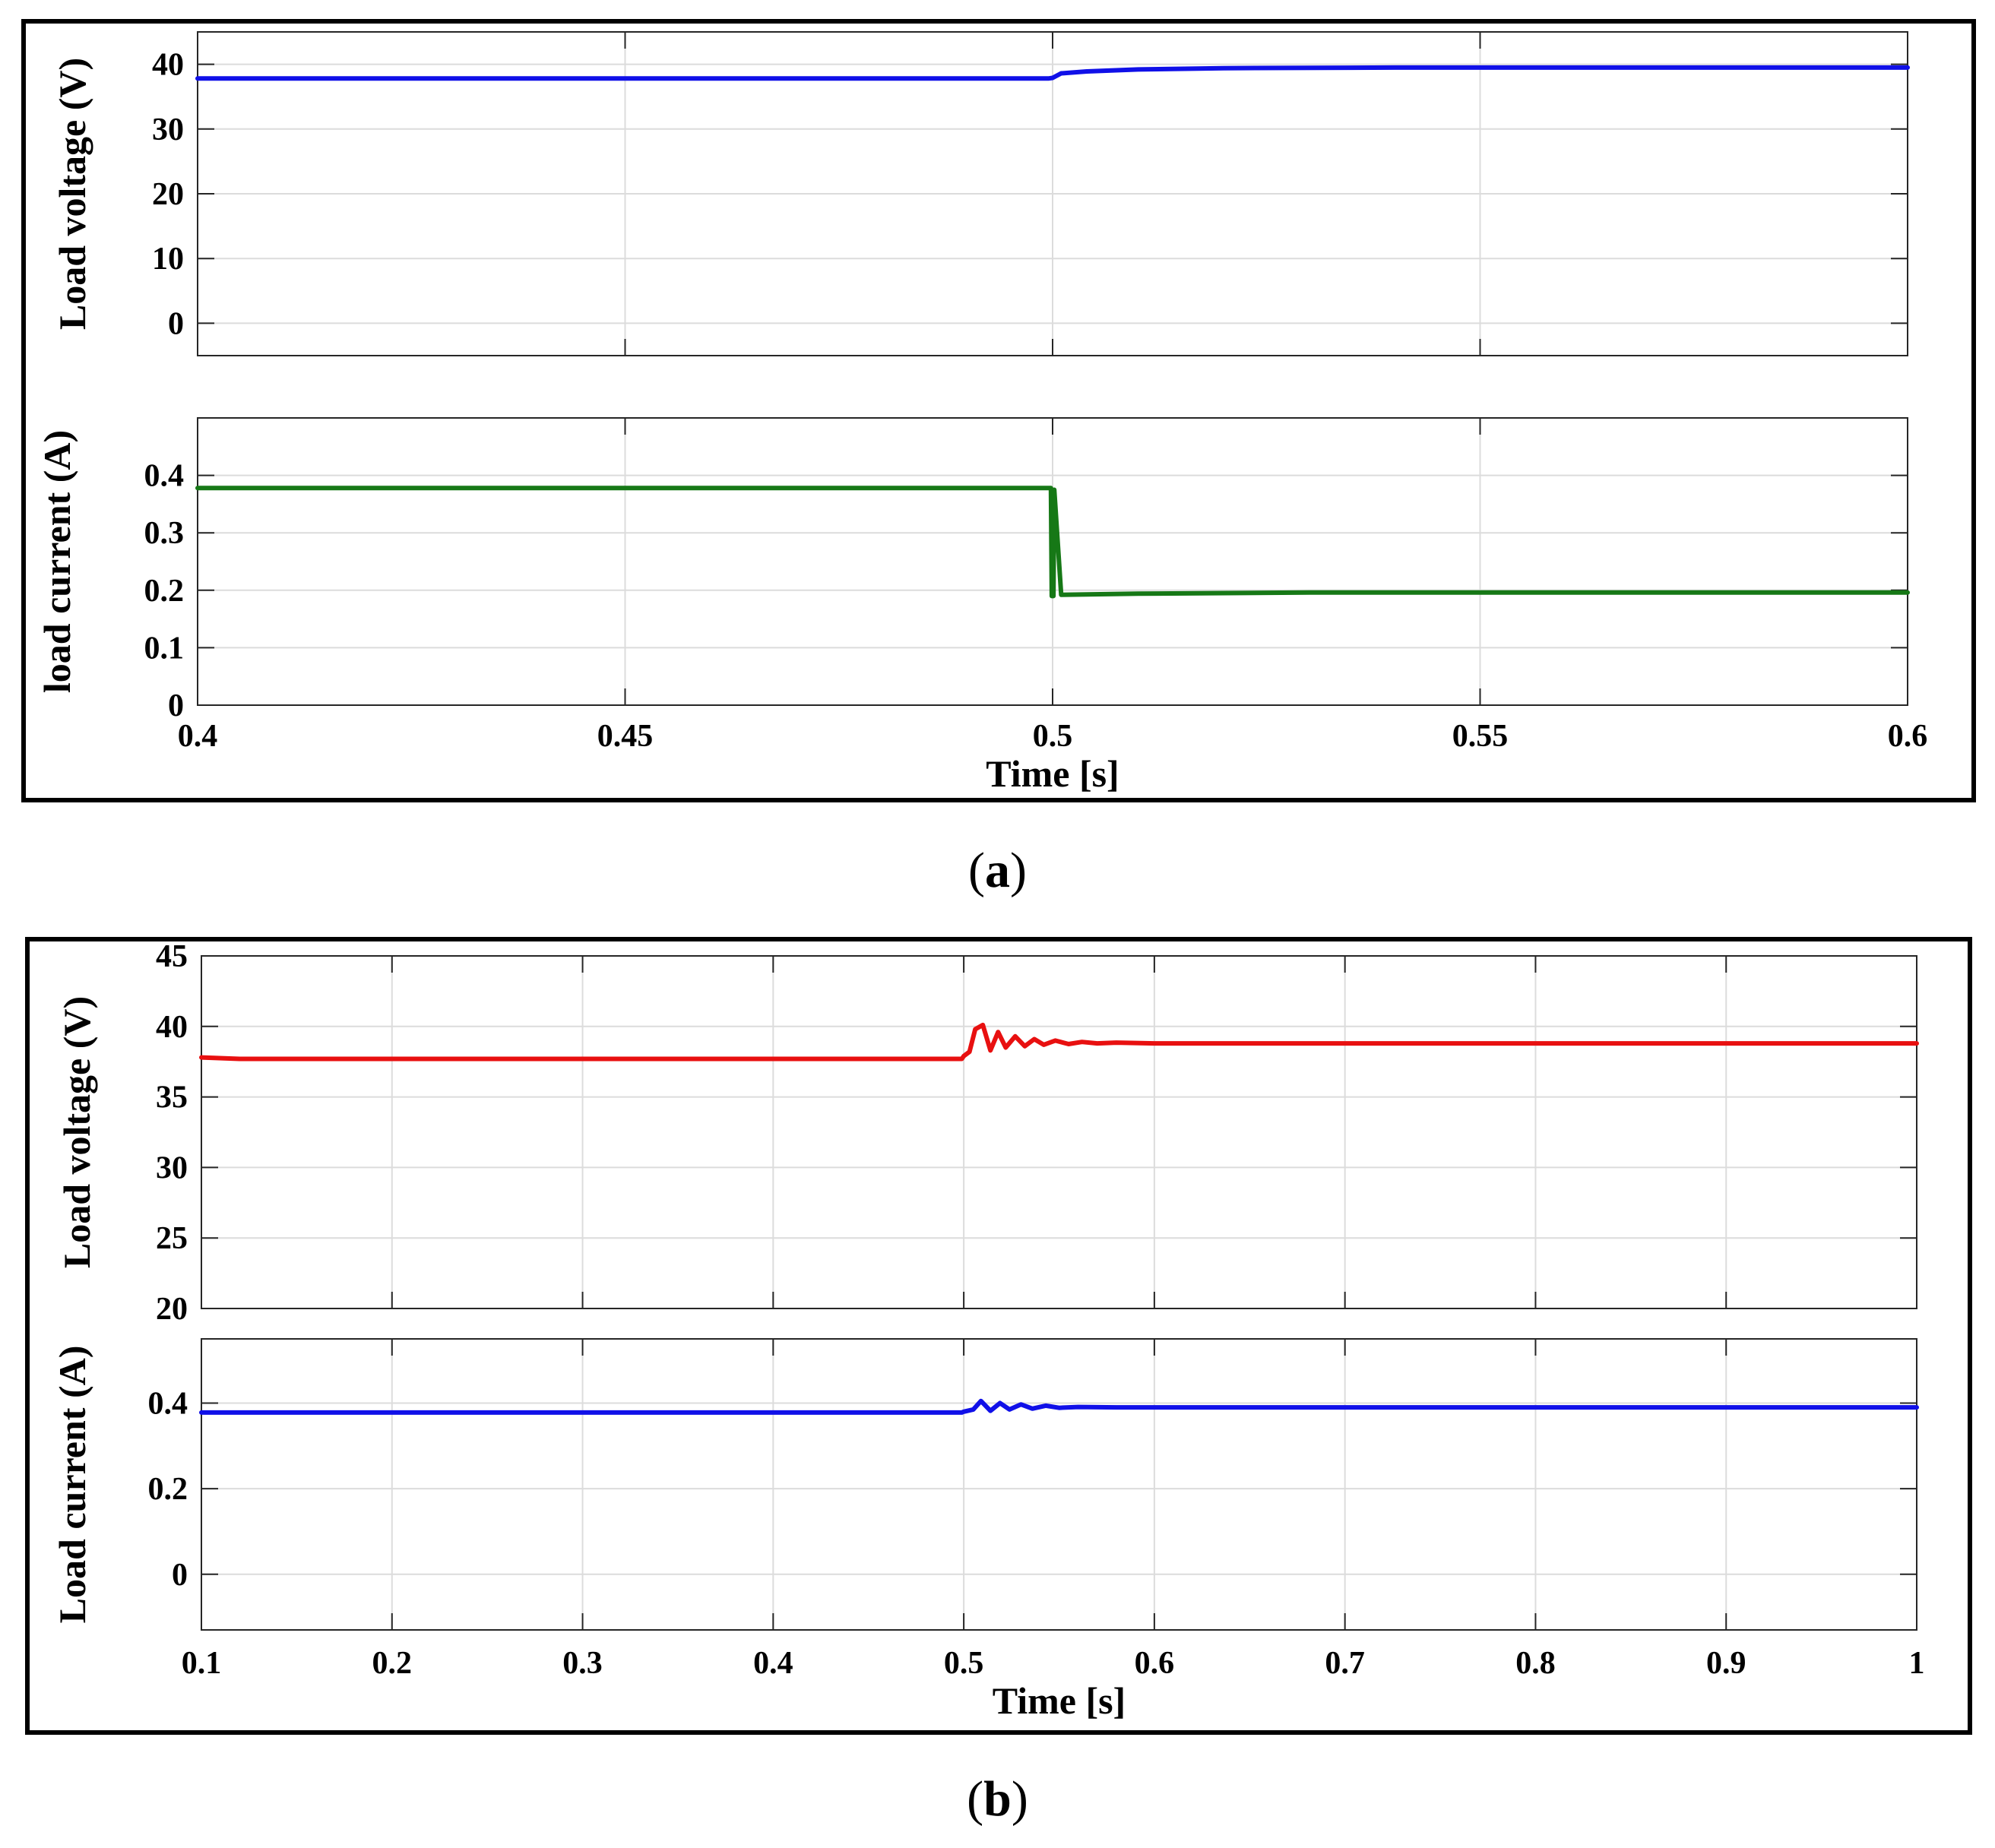 Image resolution: width=1995 pixels, height=1848 pixels. I want to click on y-axis-label: Load current (A), so click(72, 1485).